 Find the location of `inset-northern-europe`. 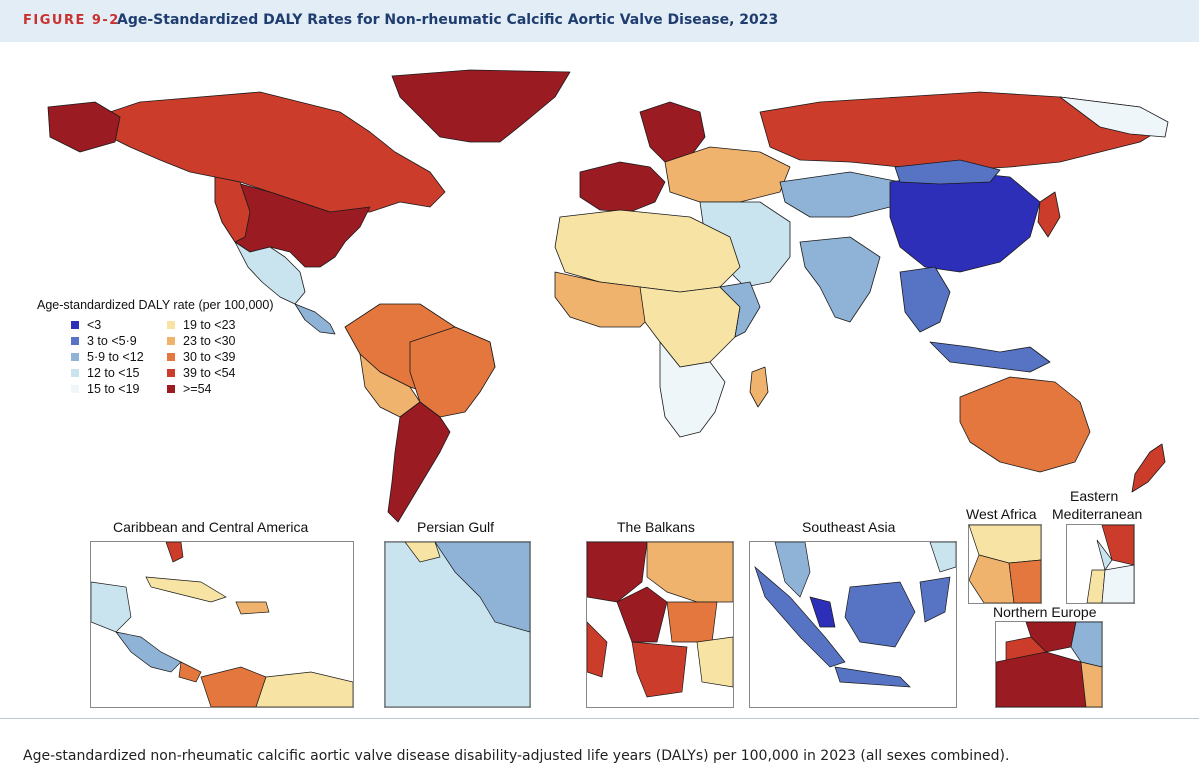

inset-northern-europe is located at coordinates (1049, 664).